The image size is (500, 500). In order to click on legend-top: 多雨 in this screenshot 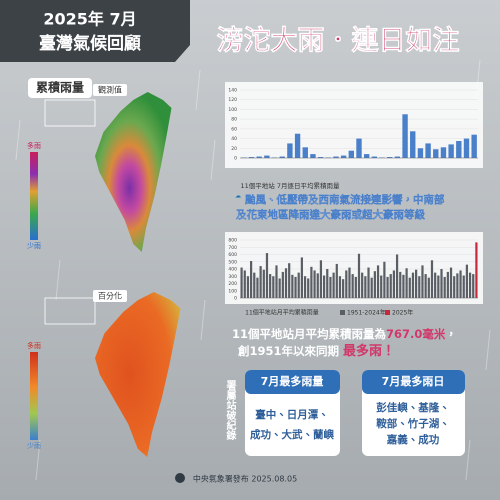, I will do `click(34, 345)`.